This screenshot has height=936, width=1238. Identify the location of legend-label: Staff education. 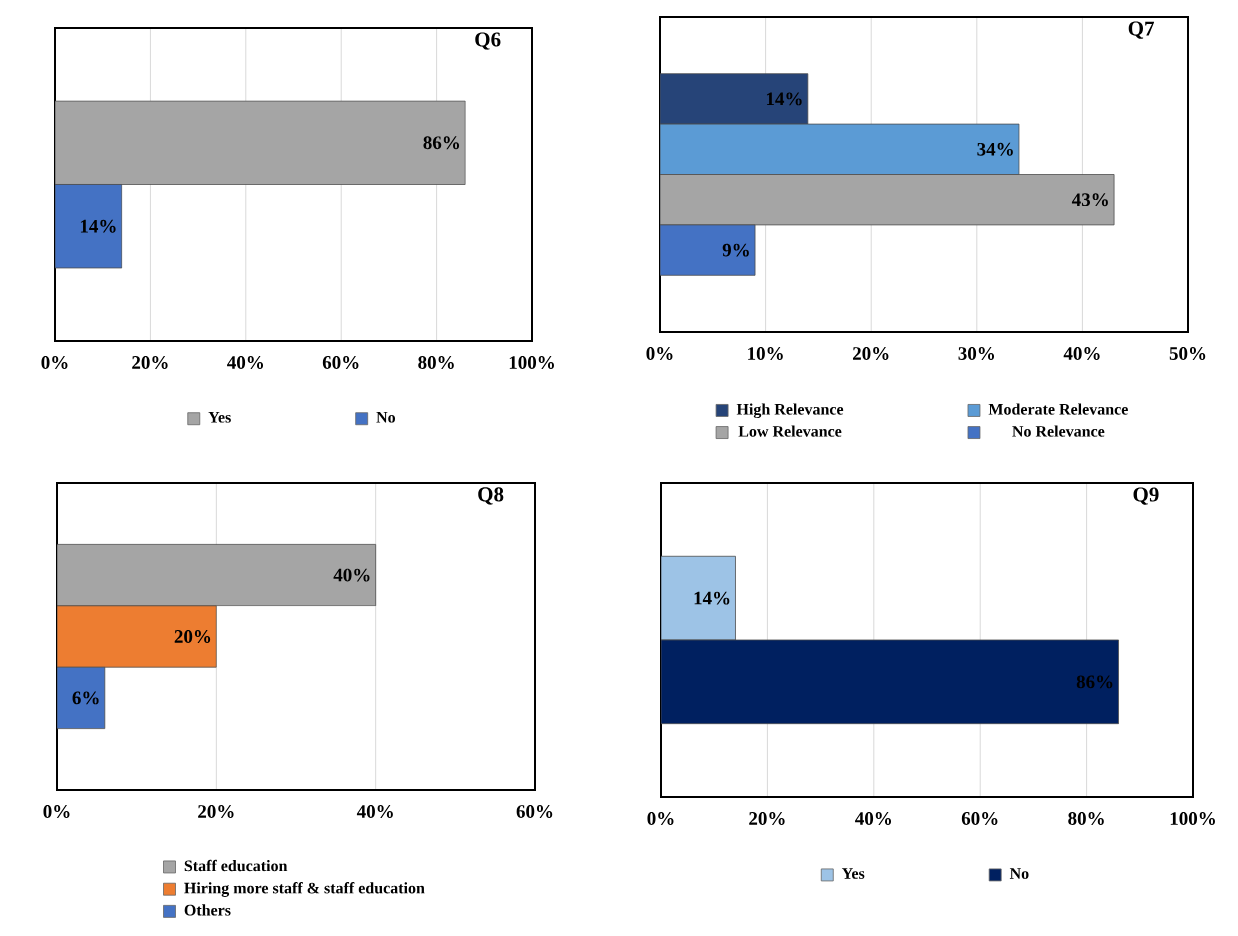
(236, 865).